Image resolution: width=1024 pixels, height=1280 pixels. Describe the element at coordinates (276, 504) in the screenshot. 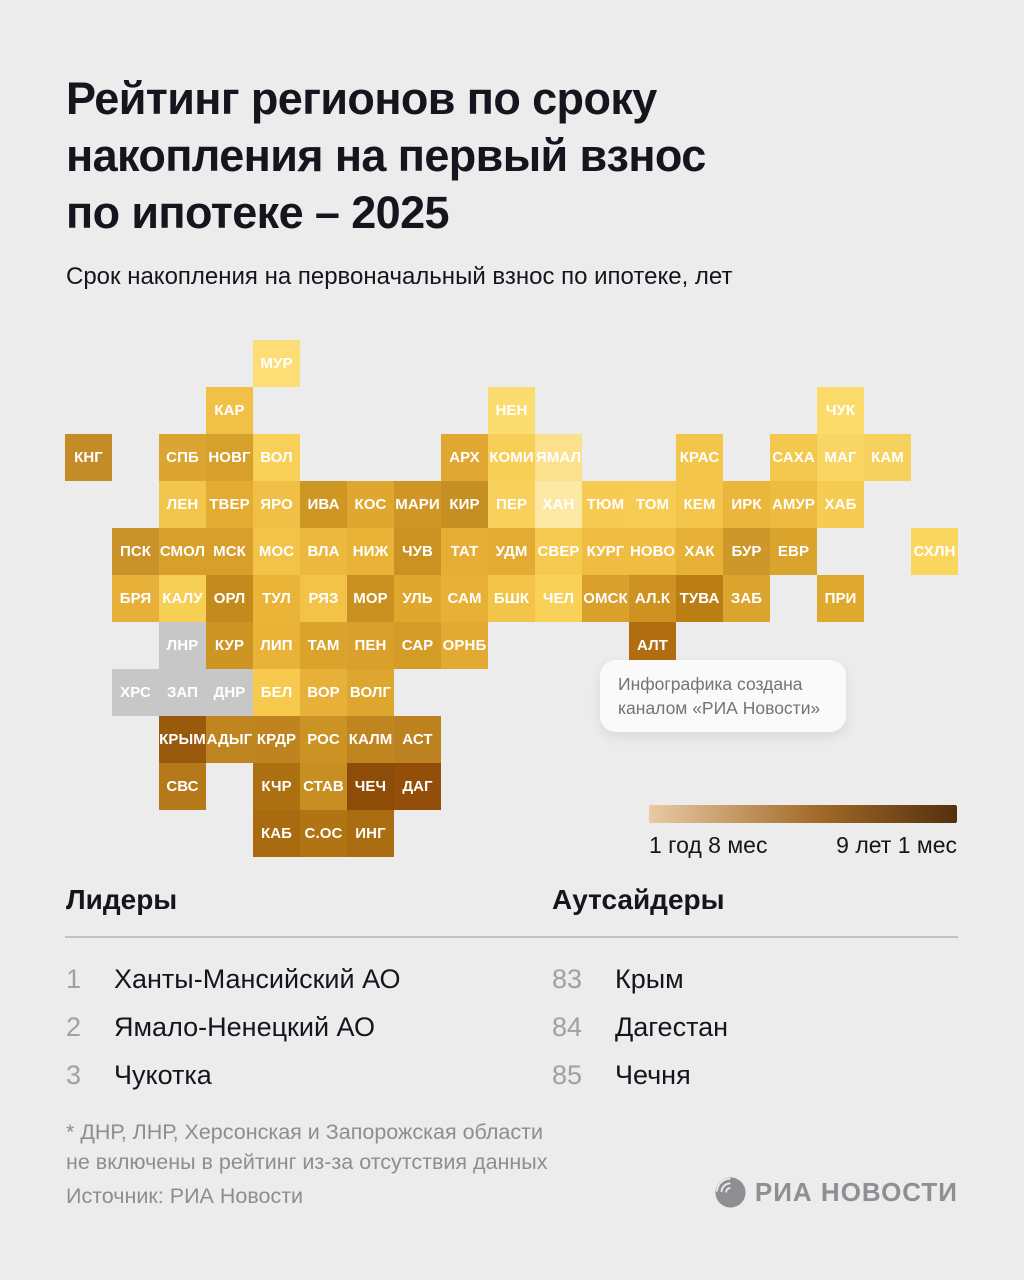

I see `region-tile-ЯРО: ЯРО` at that location.